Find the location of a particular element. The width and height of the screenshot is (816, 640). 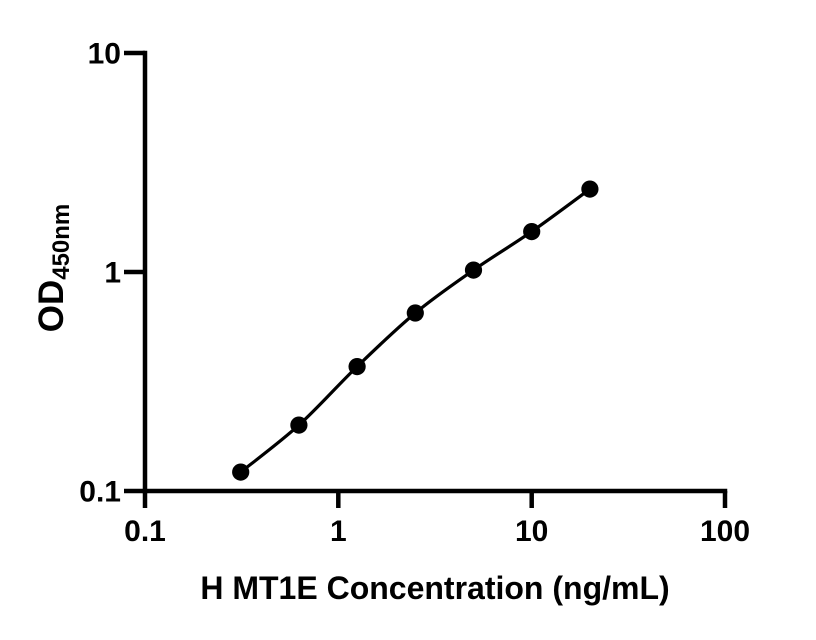

y-axis-title: OD450nm is located at coordinates (53, 268).